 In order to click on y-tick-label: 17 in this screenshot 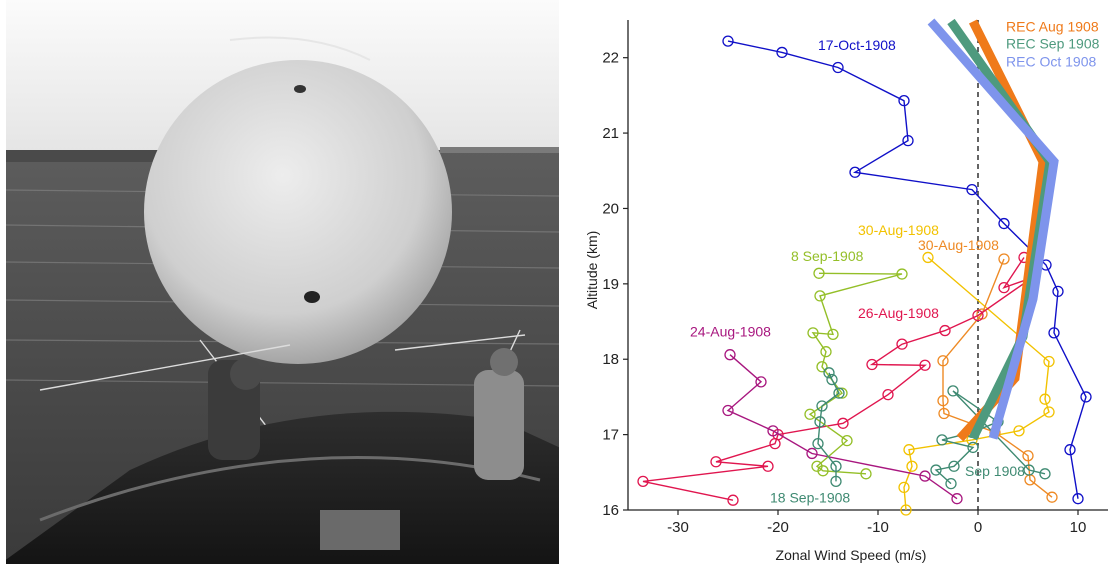, I will do `click(610, 435)`.